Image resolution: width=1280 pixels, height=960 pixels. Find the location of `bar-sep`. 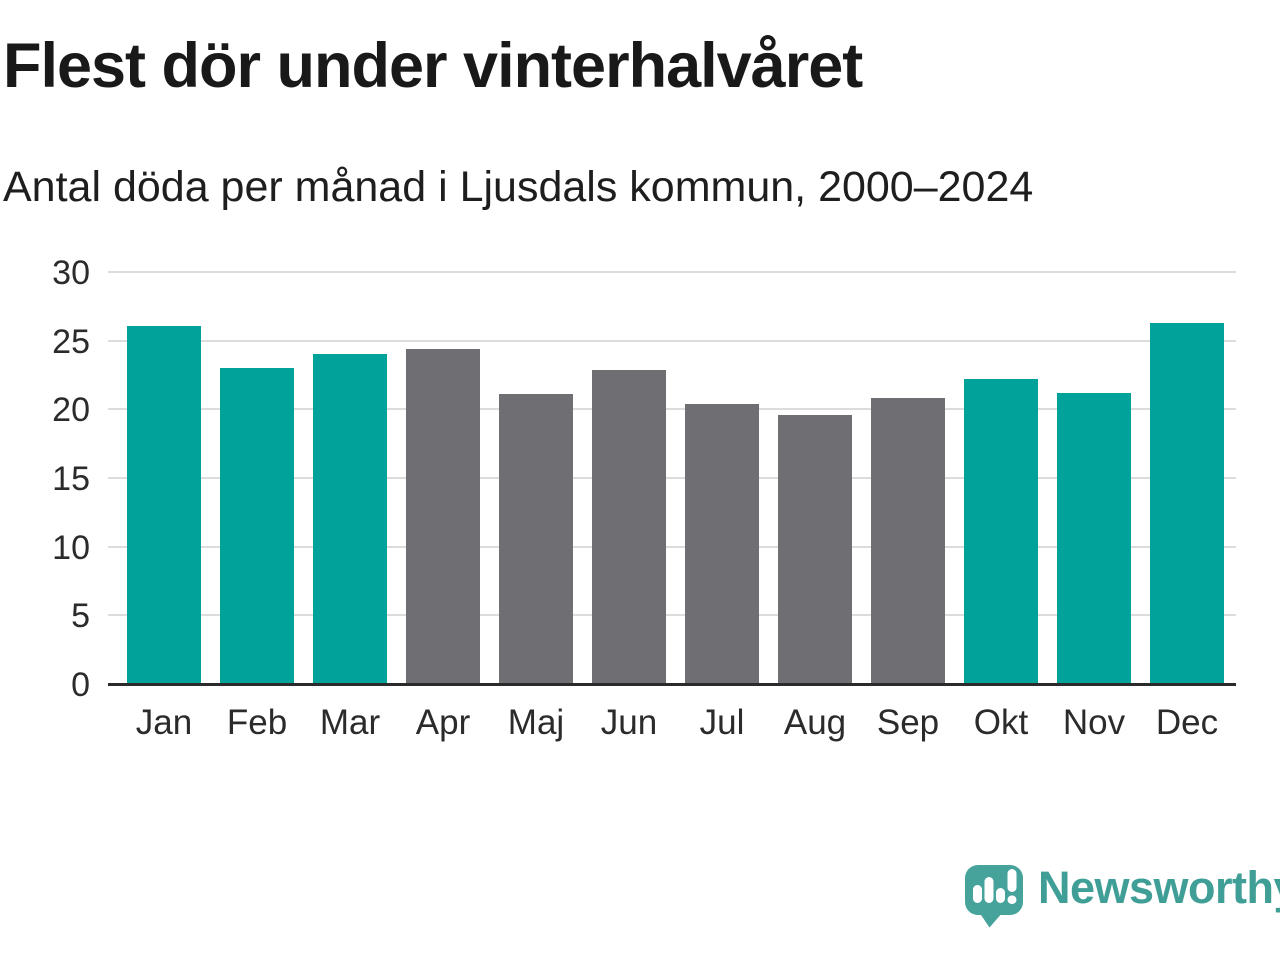

bar-sep is located at coordinates (908, 541).